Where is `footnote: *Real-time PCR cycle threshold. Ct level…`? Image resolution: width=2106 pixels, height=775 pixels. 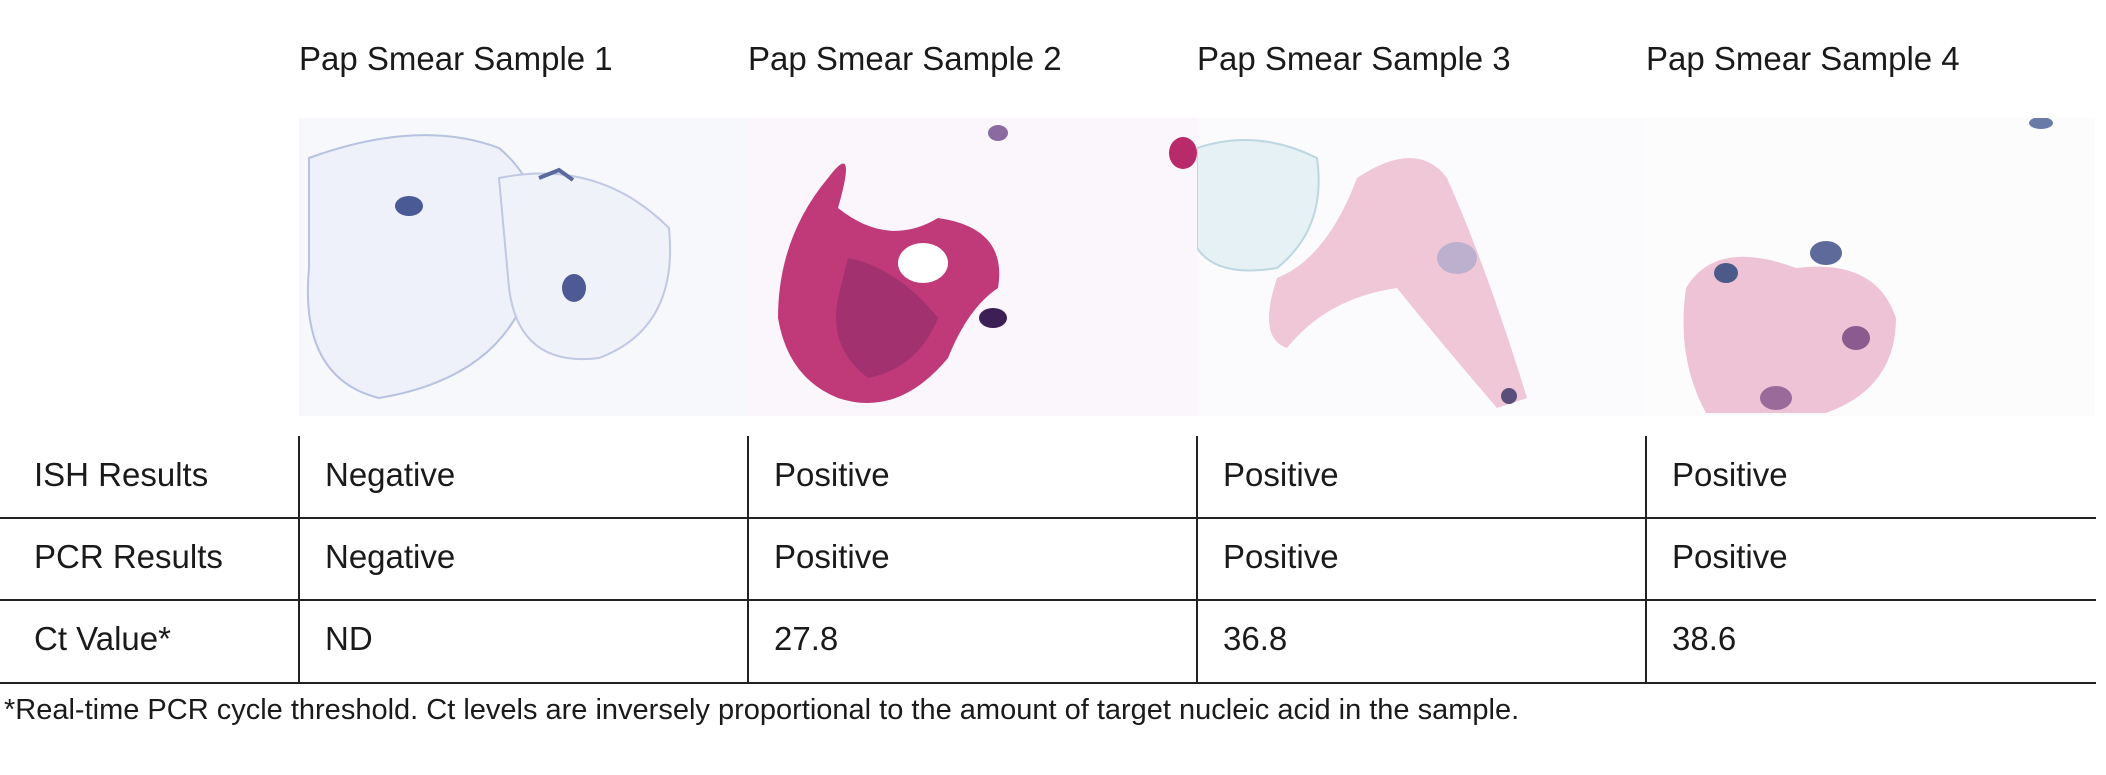
footnote: *Real-time PCR cycle threshold. Ct level… is located at coordinates (762, 710).